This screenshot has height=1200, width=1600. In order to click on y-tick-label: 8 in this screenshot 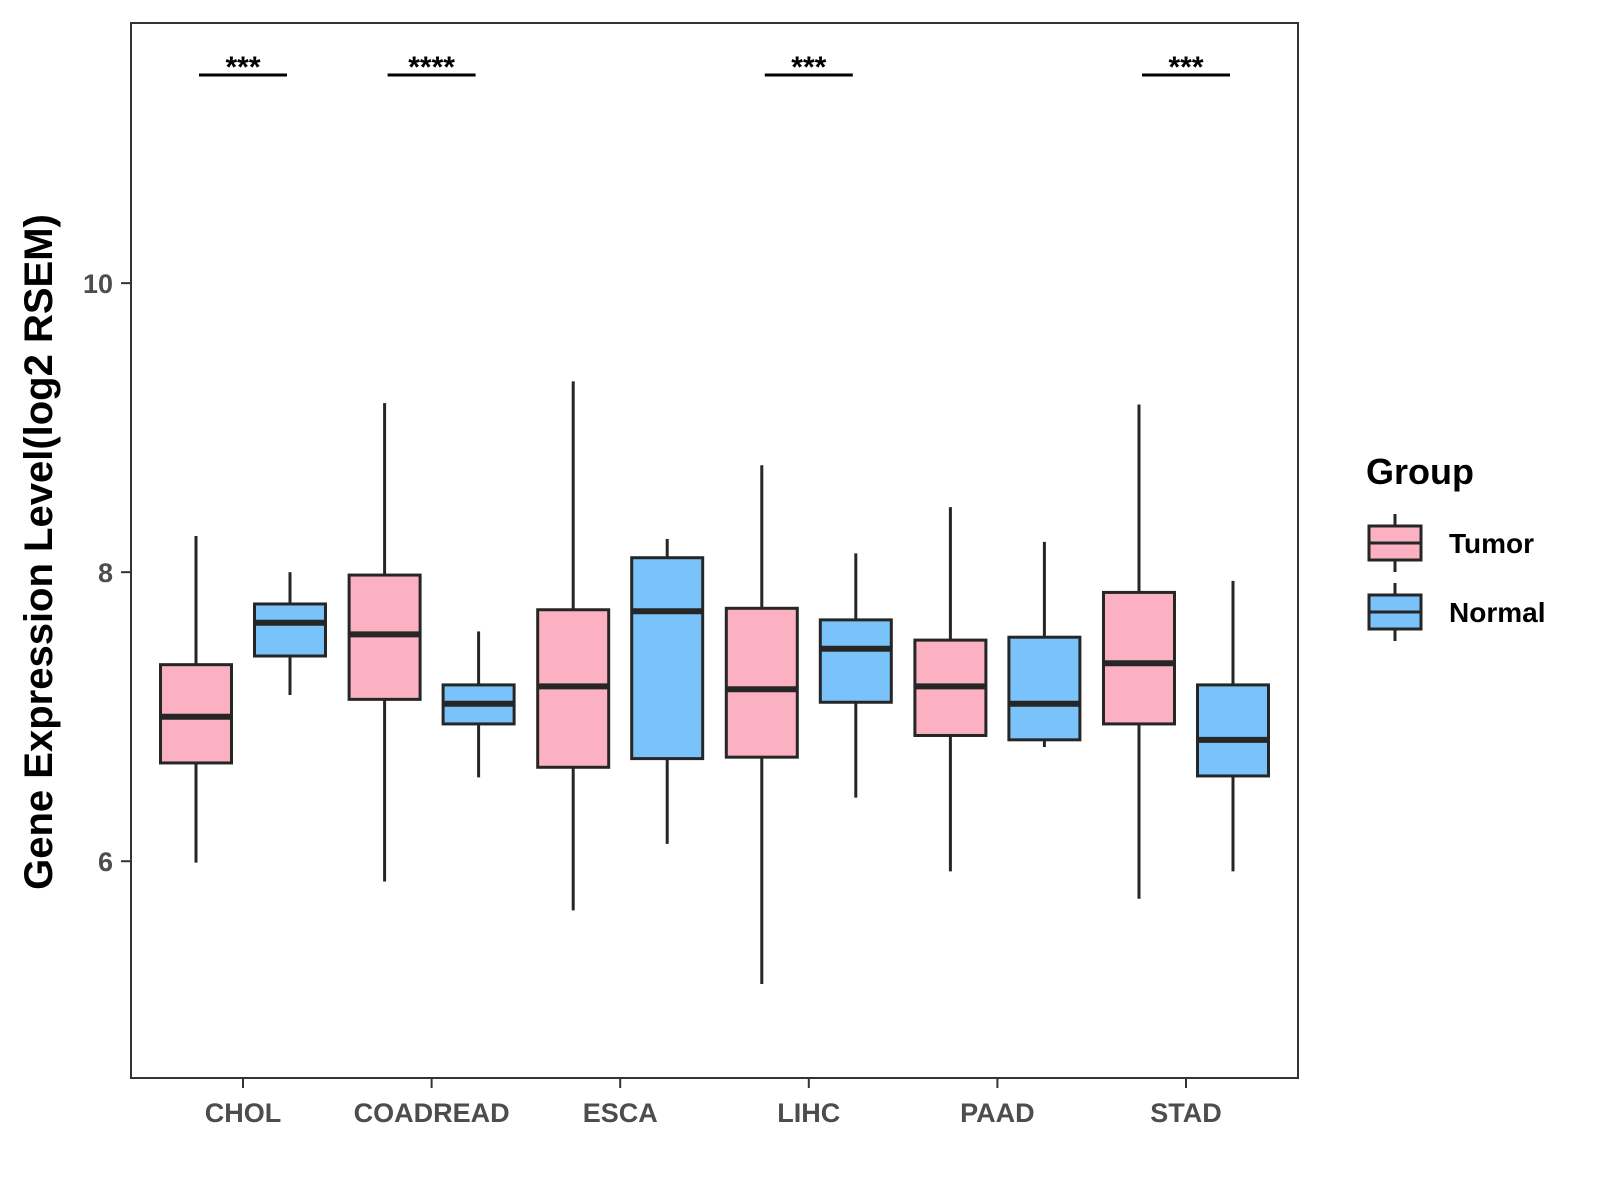, I will do `click(105, 573)`.